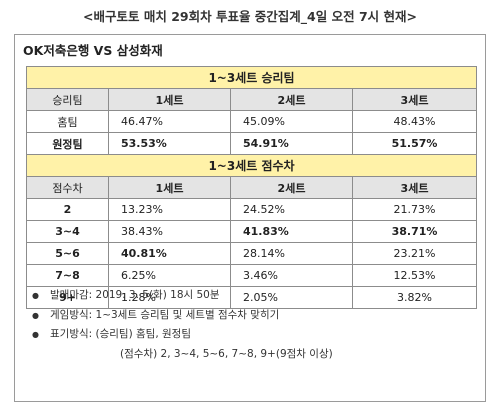 The height and width of the screenshot is (411, 500). Describe the element at coordinates (67, 121) in the screenshot. I see `row-label: 홈팀` at that location.